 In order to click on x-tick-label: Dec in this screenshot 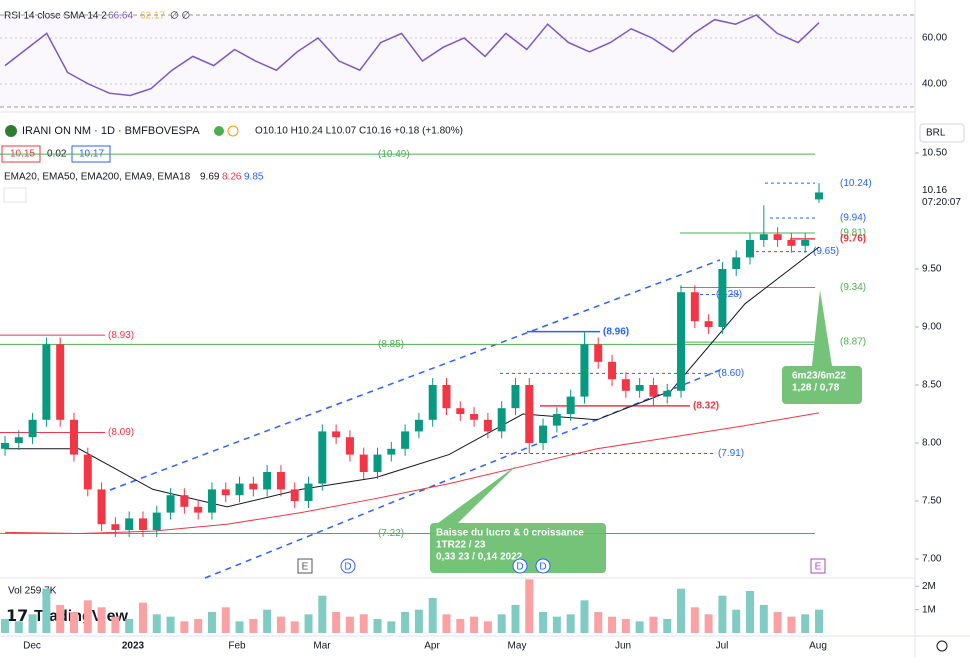, I will do `click(32, 646)`.